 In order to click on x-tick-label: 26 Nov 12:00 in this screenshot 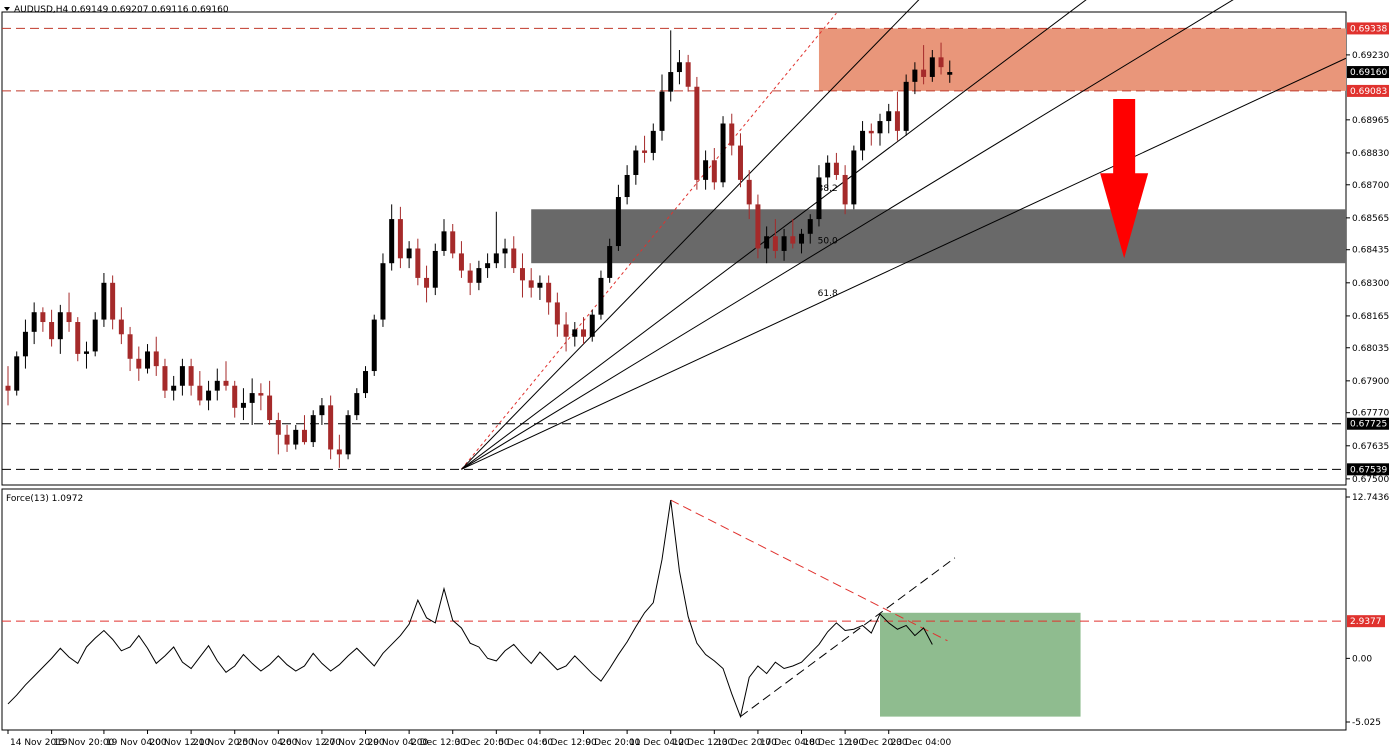, I will do `click(310, 743)`.